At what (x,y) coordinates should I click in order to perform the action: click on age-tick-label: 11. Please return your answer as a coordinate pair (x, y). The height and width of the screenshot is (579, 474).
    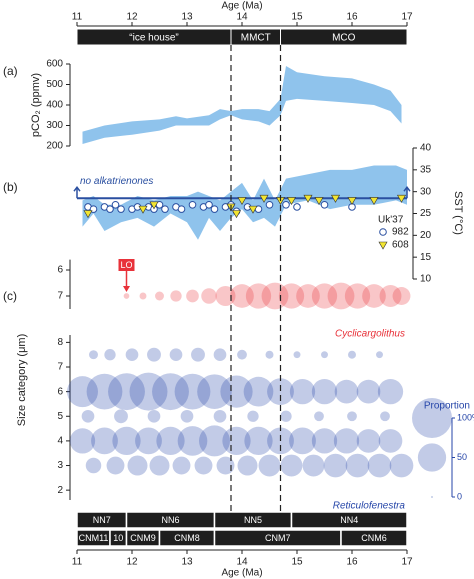
    Looking at the image, I should click on (77, 562).